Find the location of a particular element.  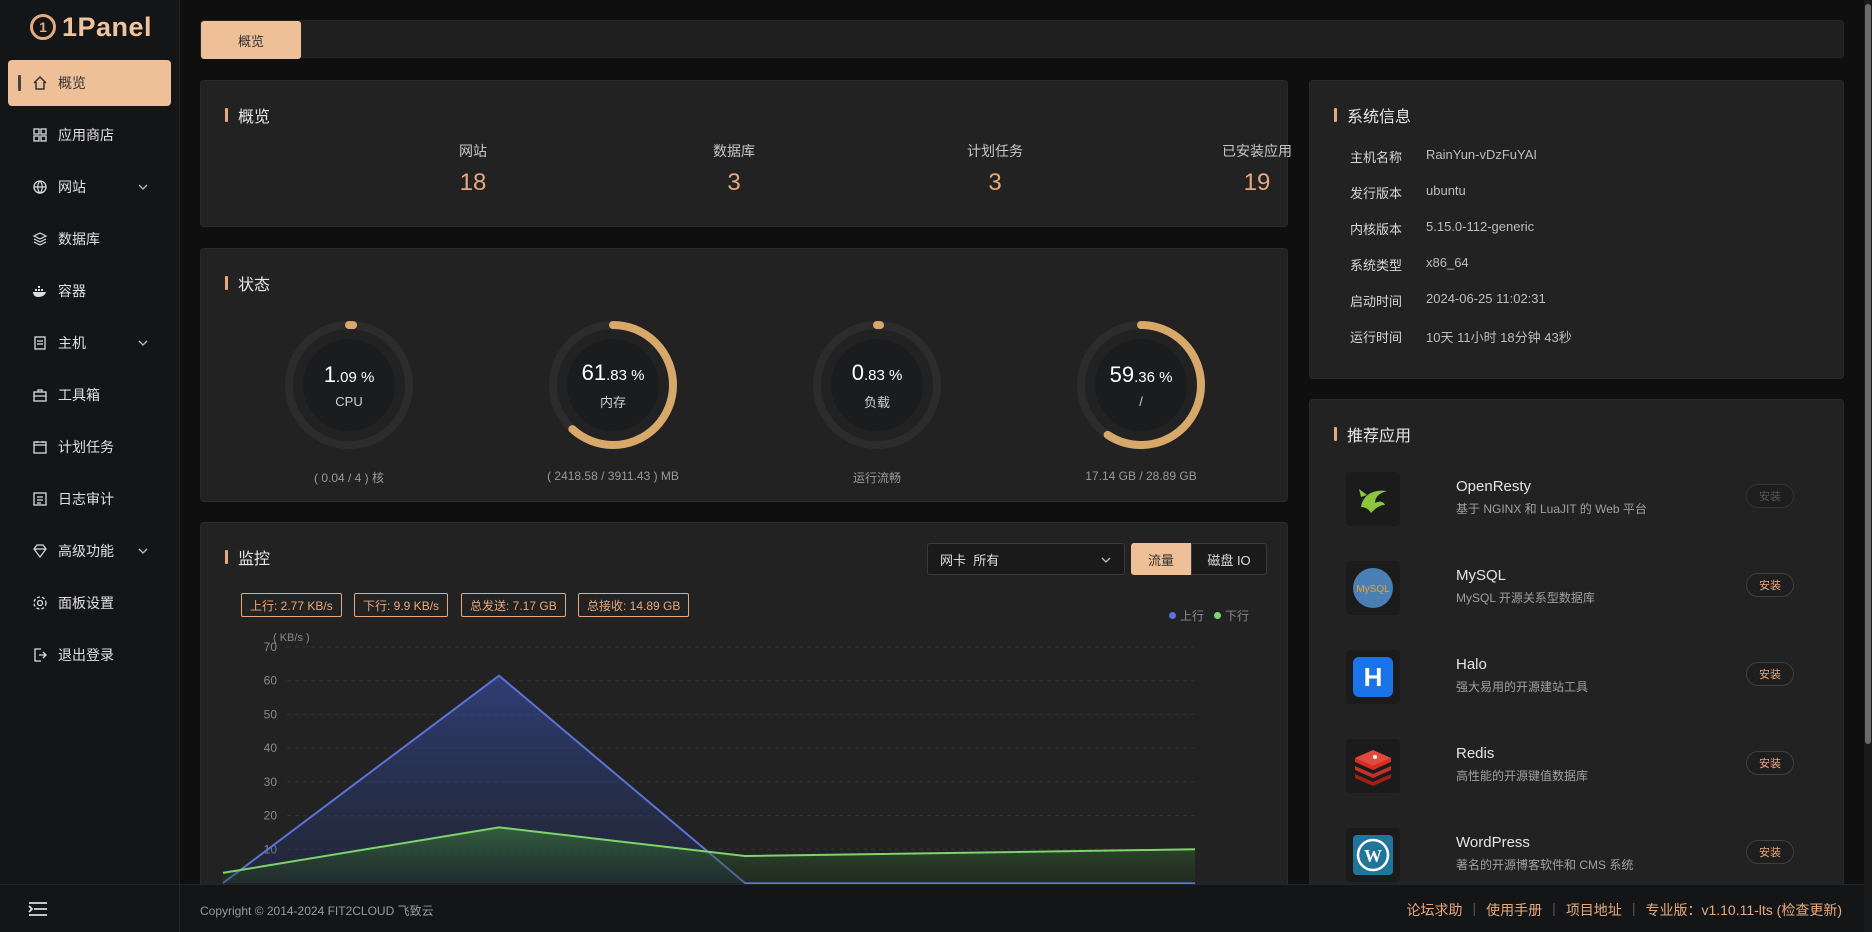

svg-text: W is located at coordinates (1373, 856).